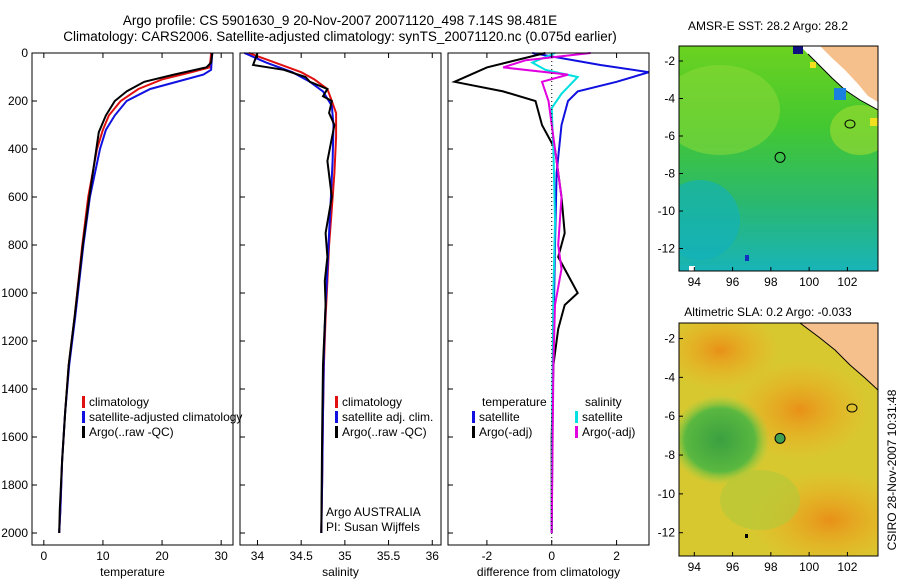  I want to click on y-tick-label: 1400, so click(14, 389).